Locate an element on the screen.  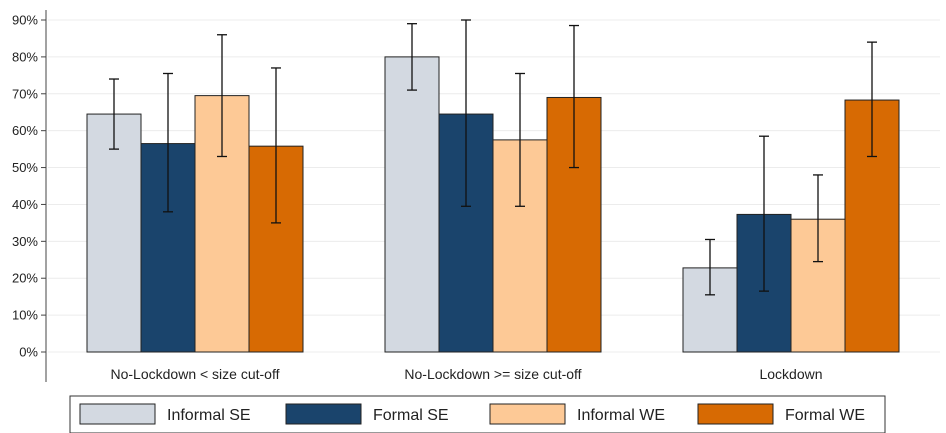
y-tick-label: 90% is located at coordinates (25, 20).